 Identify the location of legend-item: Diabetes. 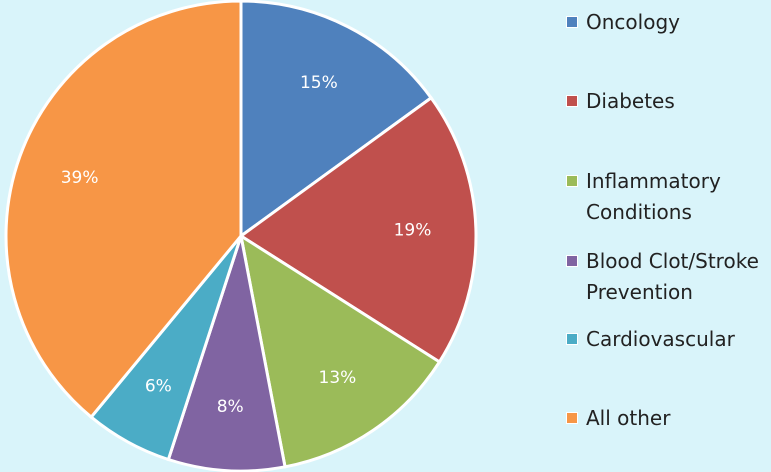
(662, 101).